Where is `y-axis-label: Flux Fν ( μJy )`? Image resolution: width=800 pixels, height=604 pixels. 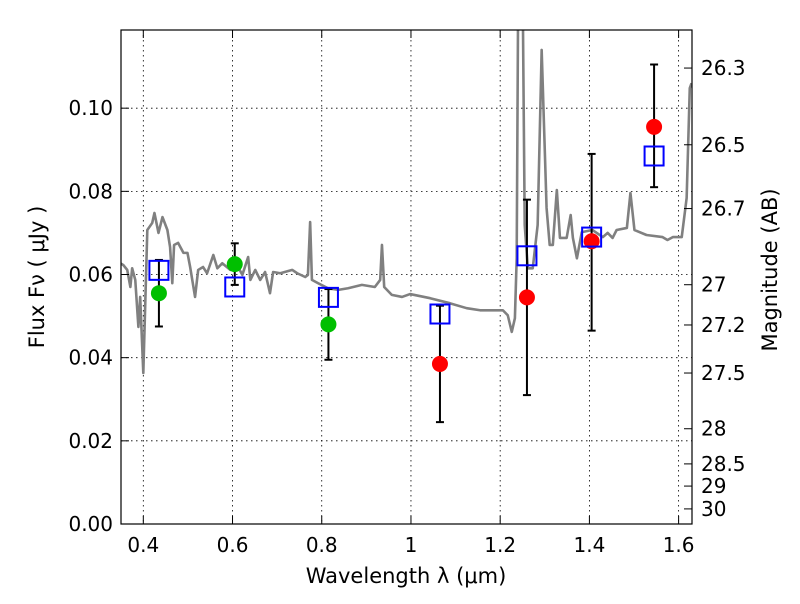
y-axis-label: Flux Fν ( μJy ) is located at coordinates (37, 277).